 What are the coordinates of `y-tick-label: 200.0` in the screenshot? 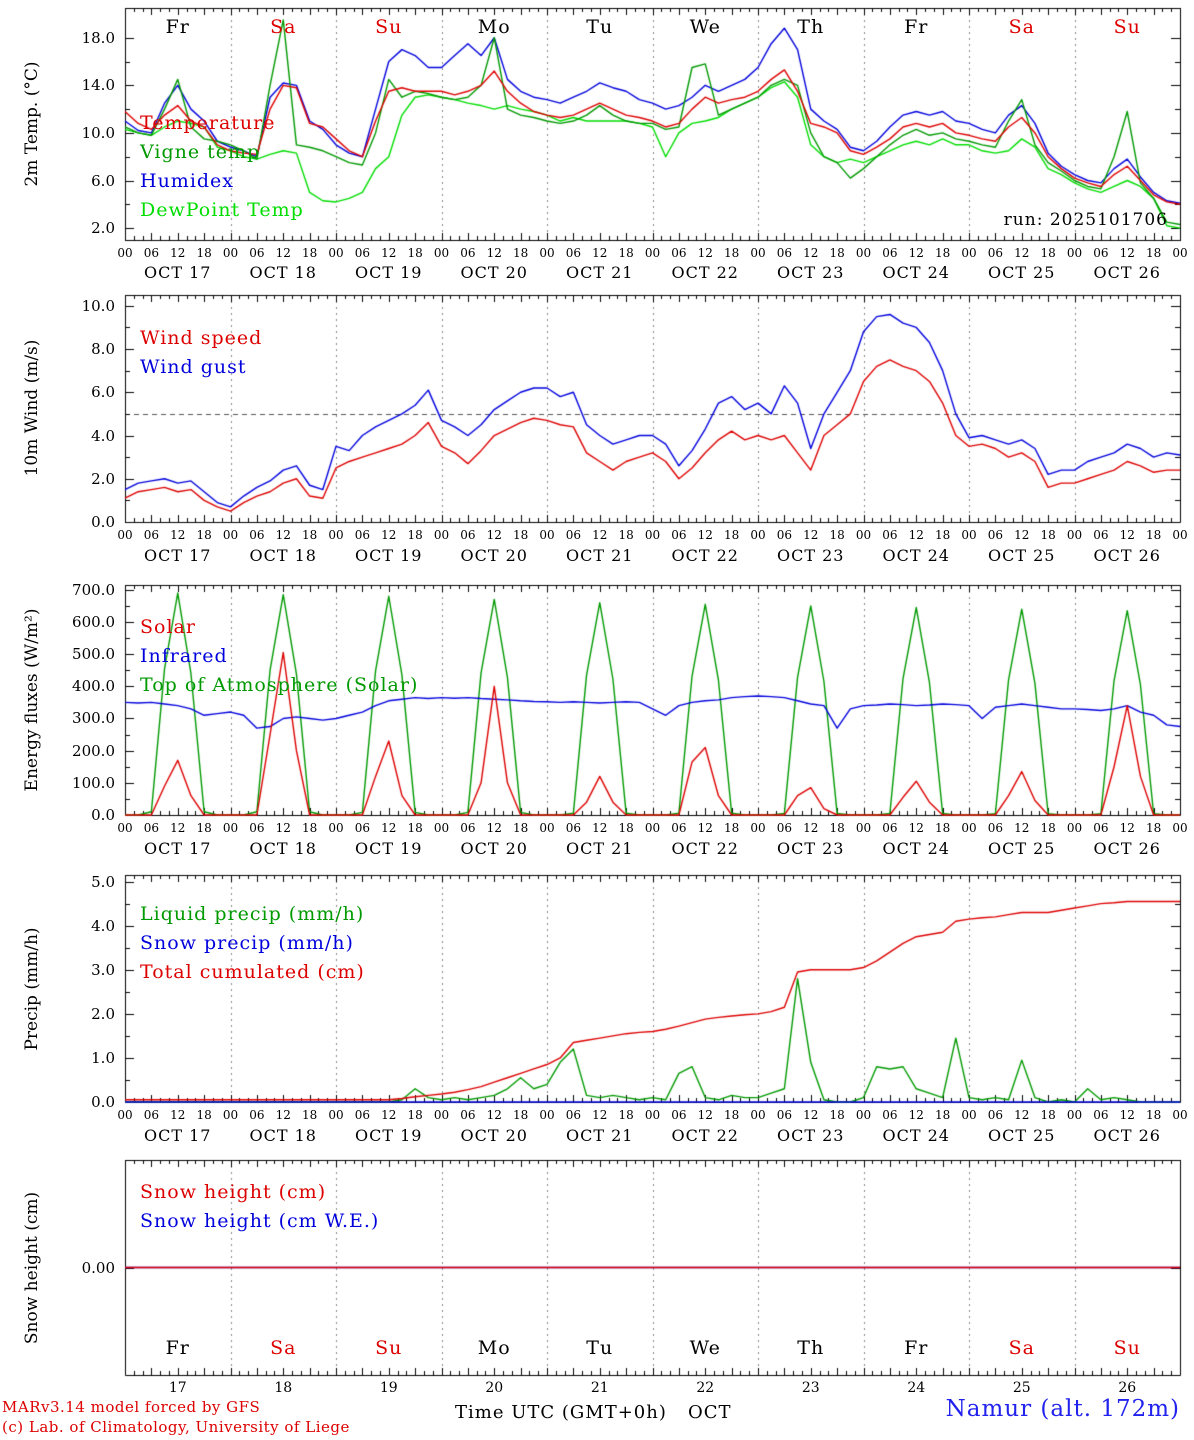 It's located at (93, 750).